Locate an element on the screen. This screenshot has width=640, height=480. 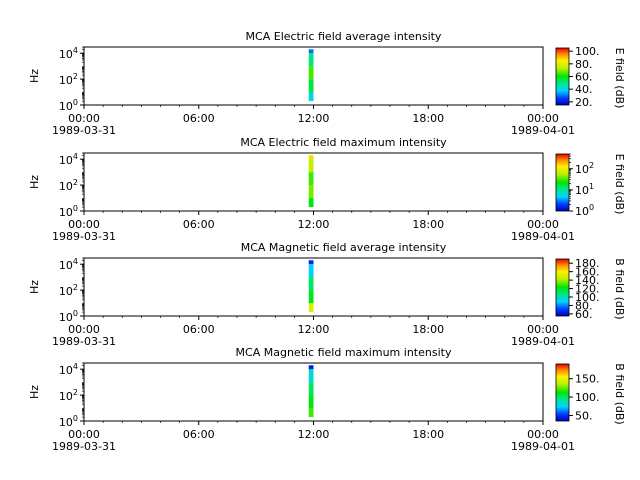
colorbar-tick-label: 50. is located at coordinates (584, 415).